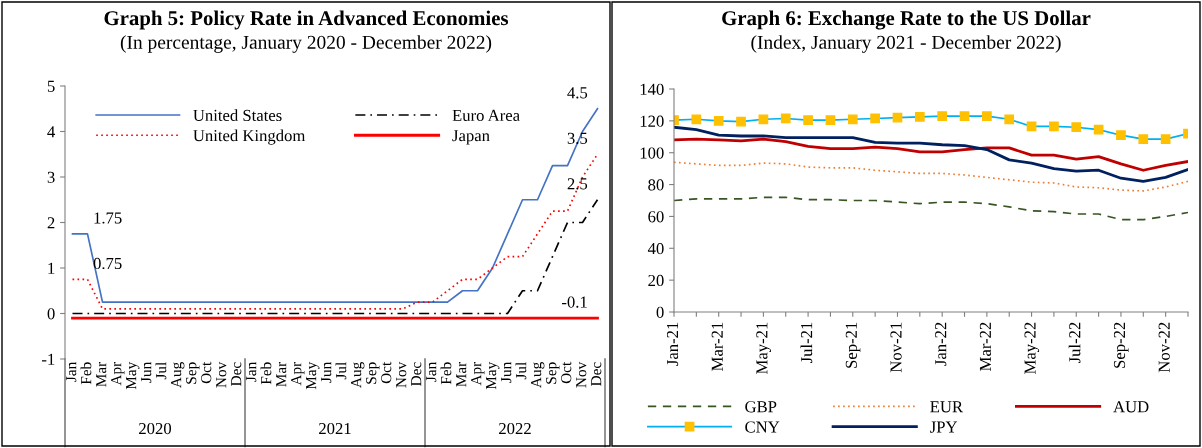 This screenshot has width=1202, height=448. Describe the element at coordinates (51, 268) in the screenshot. I see `y-tick-label: 1` at that location.